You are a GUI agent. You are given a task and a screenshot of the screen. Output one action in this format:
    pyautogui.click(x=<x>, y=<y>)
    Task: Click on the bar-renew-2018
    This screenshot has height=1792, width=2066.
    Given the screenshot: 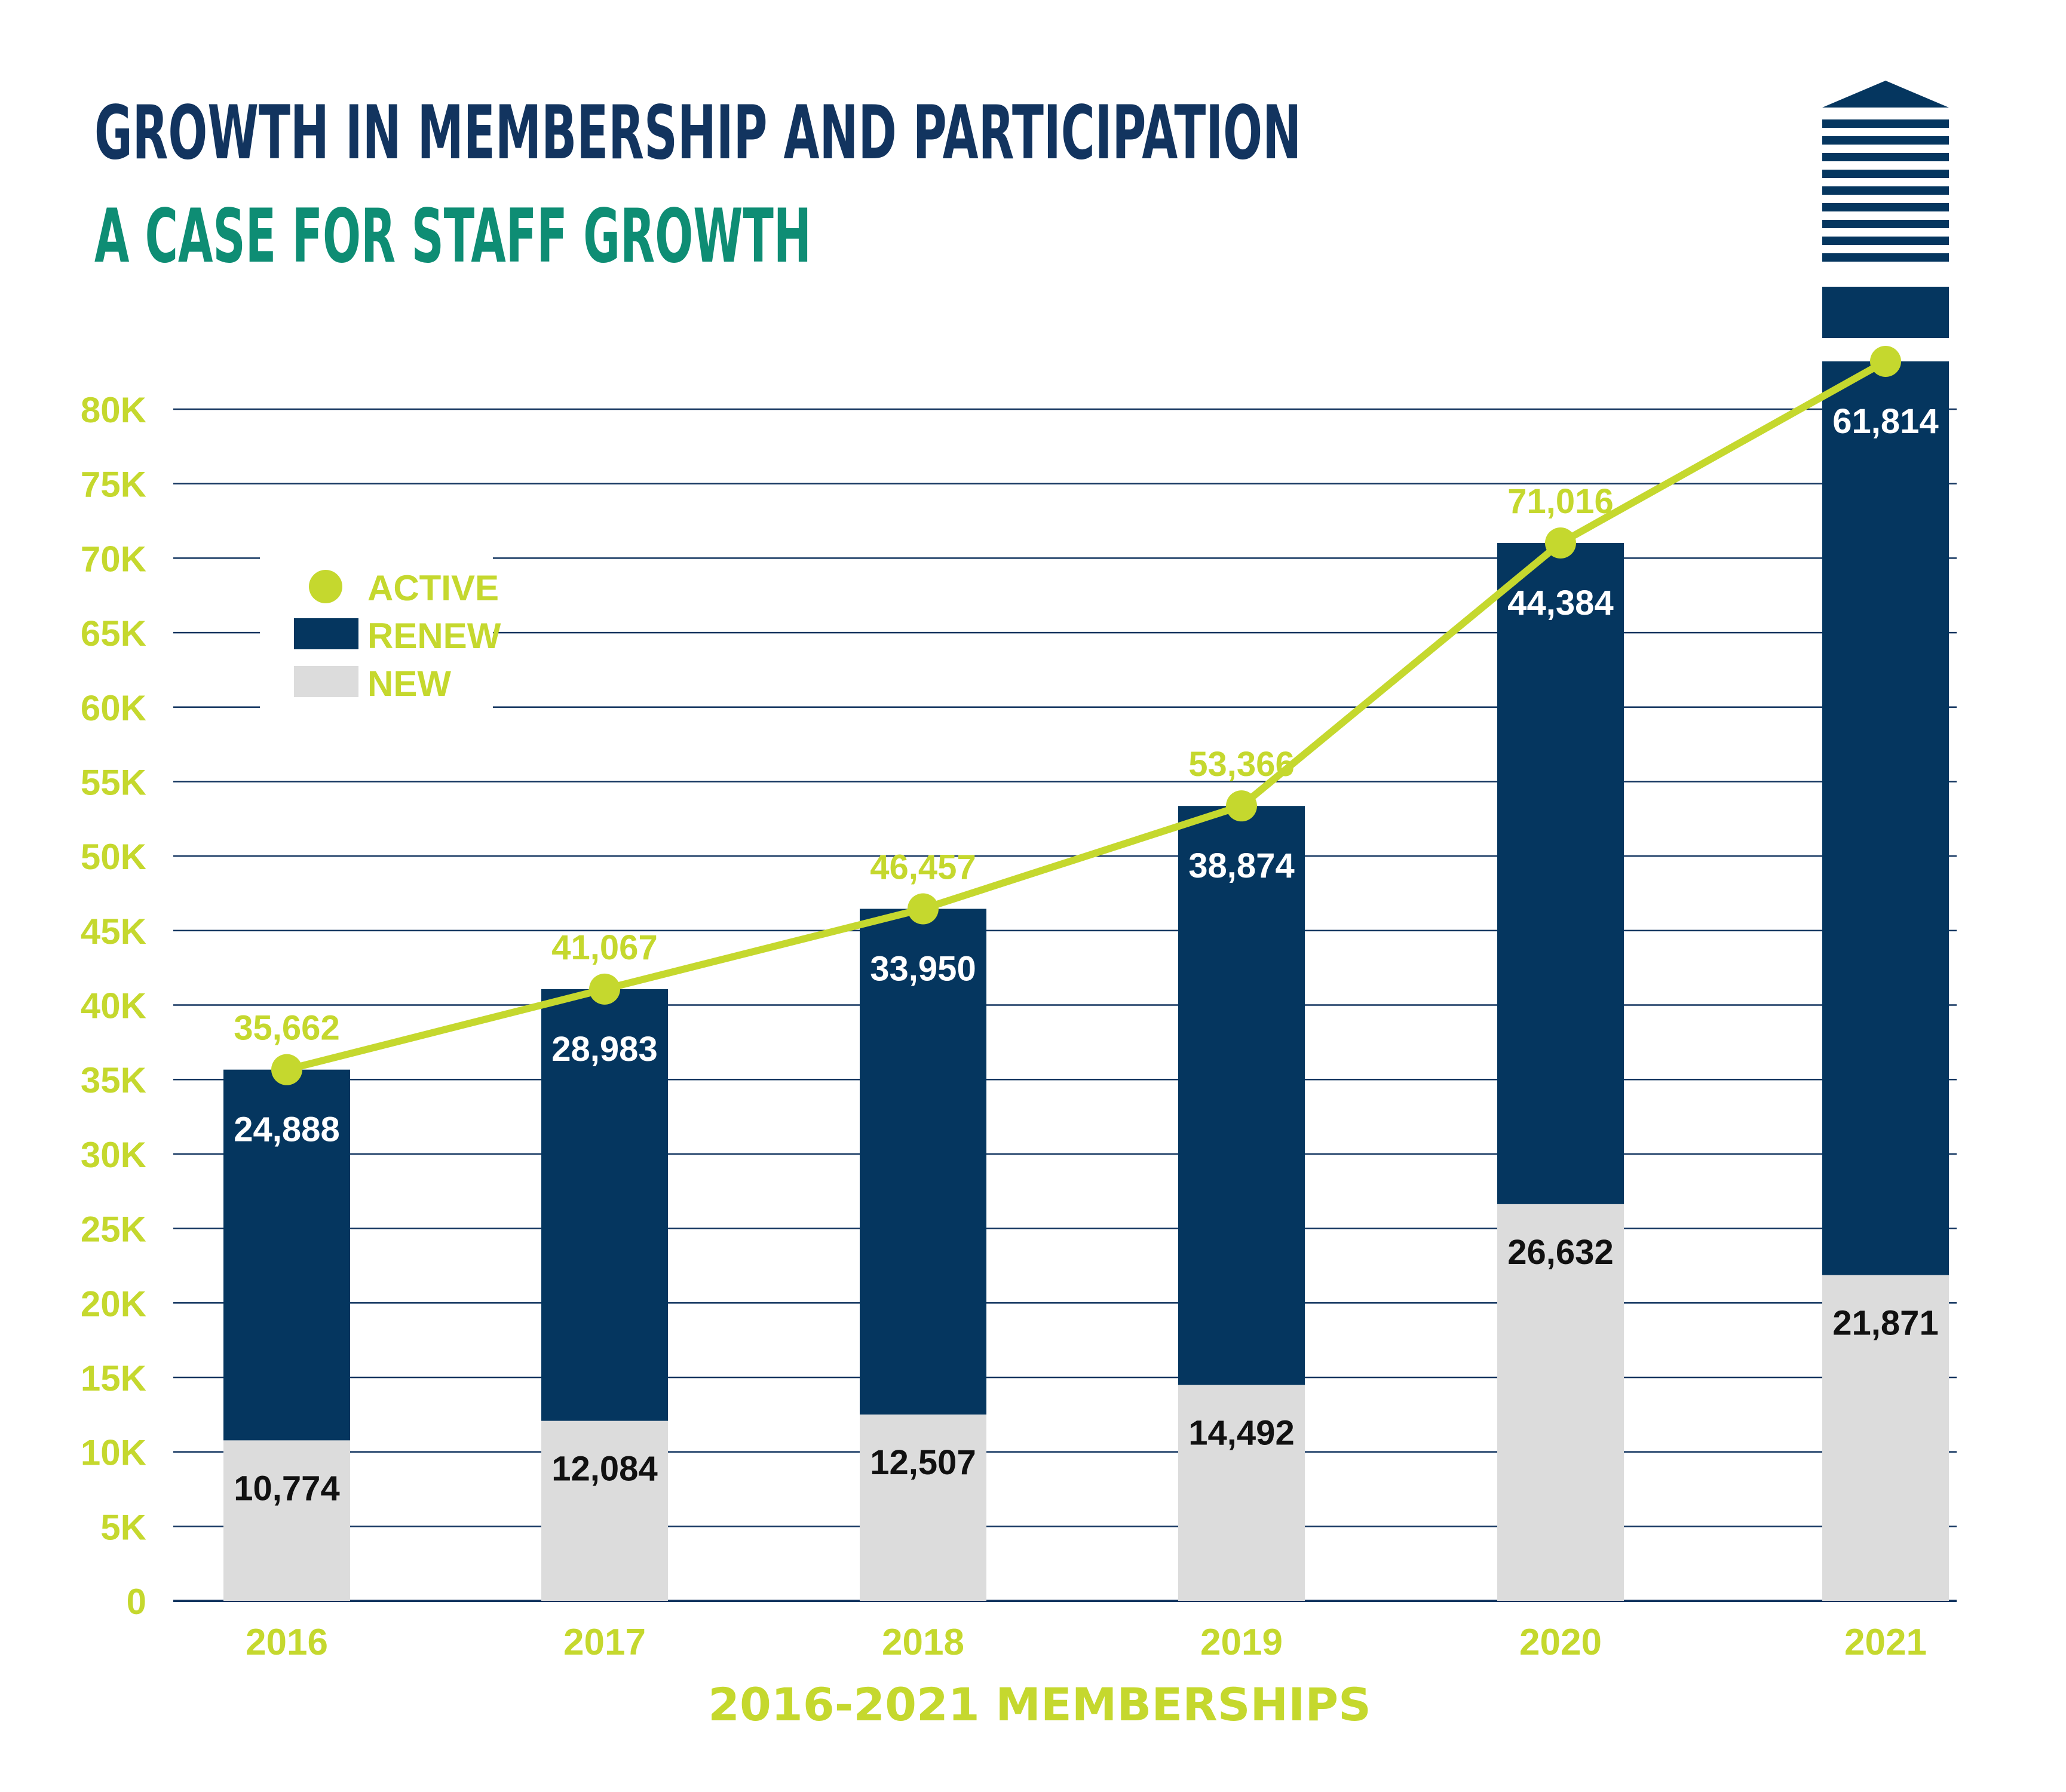 What is the action you would take?
    pyautogui.click(x=923, y=1162)
    